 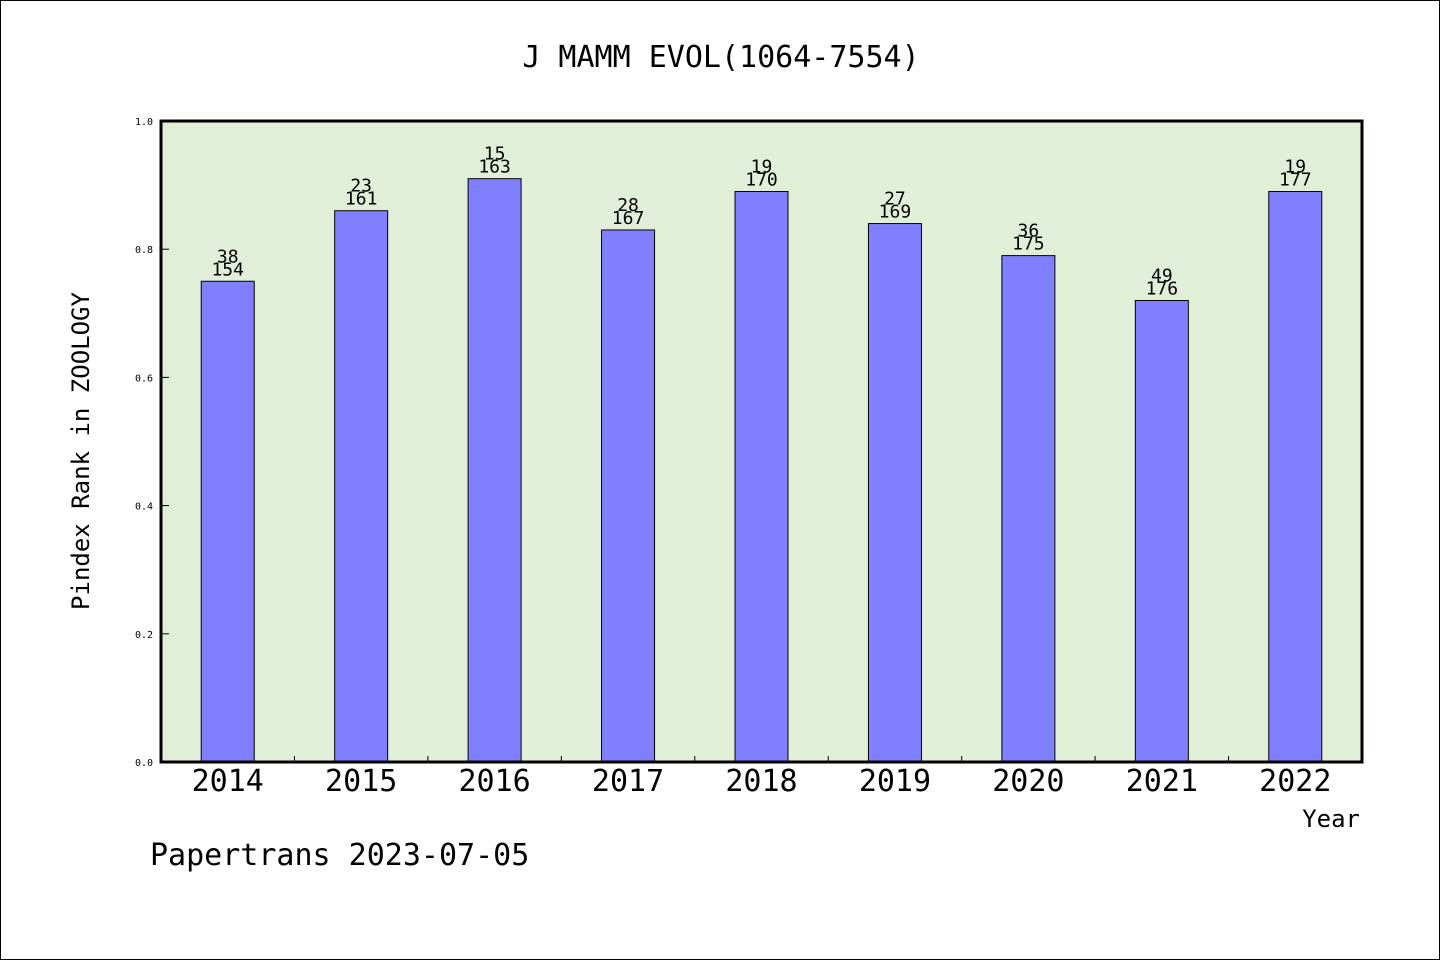 I want to click on rank-label: 49, so click(x=1162, y=275).